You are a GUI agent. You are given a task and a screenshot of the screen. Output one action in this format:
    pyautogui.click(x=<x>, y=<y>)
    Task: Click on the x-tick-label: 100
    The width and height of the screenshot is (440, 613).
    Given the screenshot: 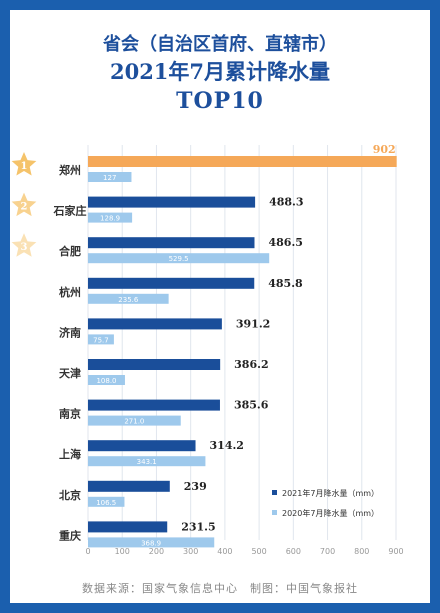 What is the action you would take?
    pyautogui.click(x=122, y=551)
    